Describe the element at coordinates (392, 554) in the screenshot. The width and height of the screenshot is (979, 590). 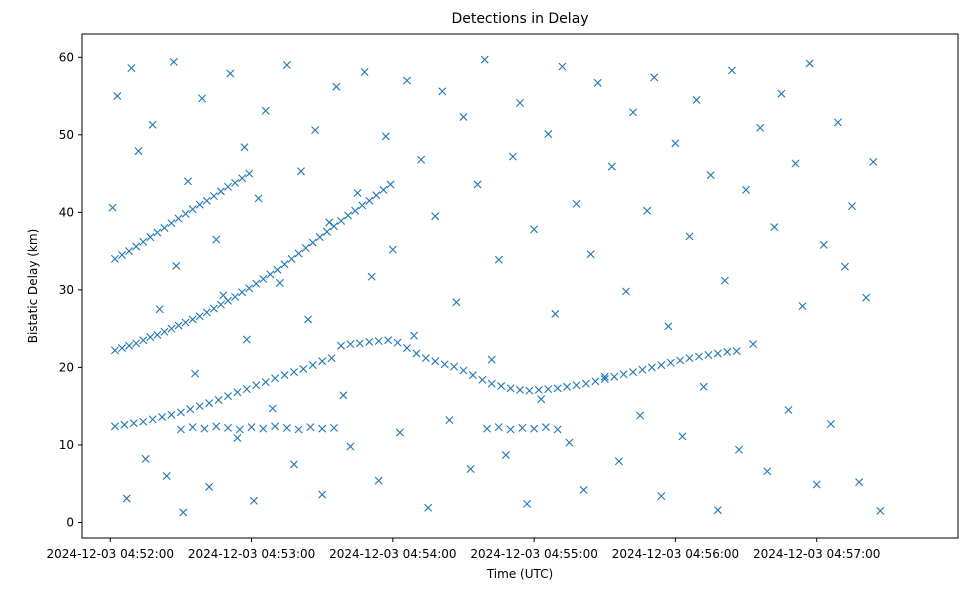
I see `x-tick-label: 2024-12-03 04:54:00` at that location.